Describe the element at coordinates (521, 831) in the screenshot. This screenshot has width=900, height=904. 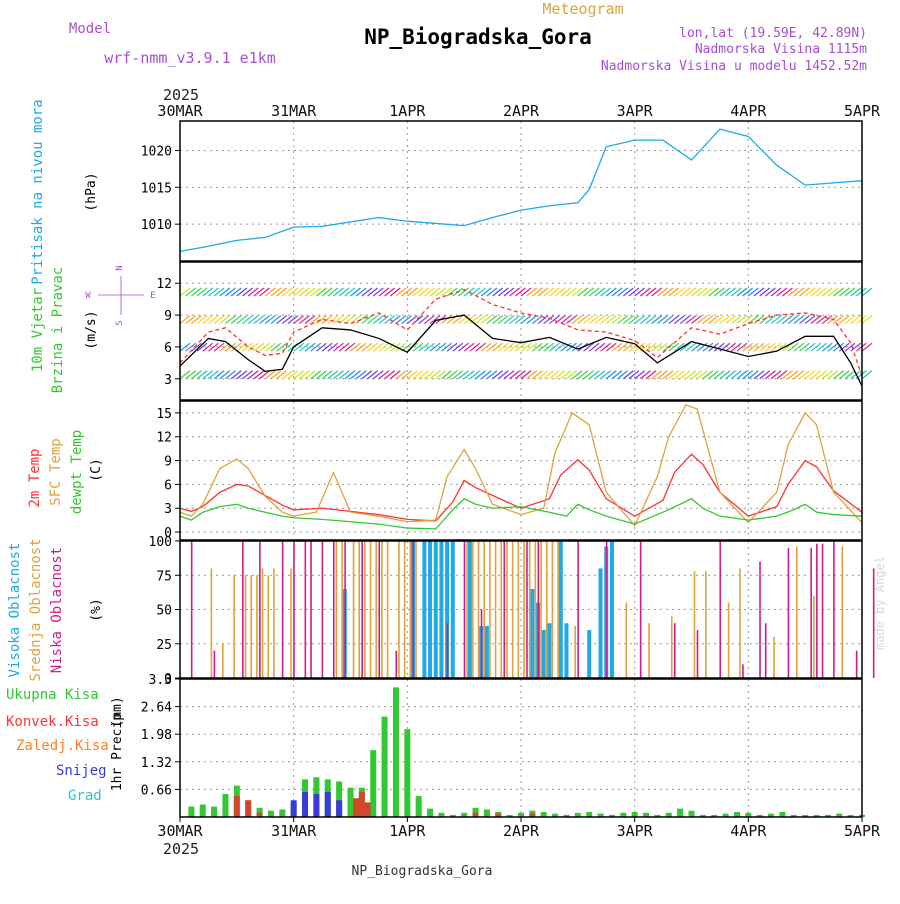
I see `x-tick-label-bottom: 2APR` at that location.